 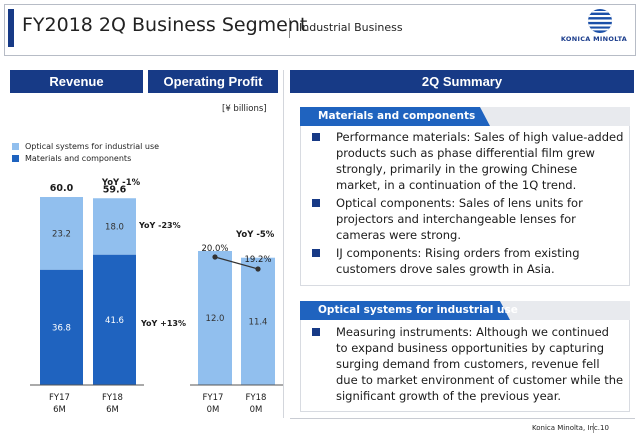 I want to click on revenue-total-label: 60.0, so click(x=62, y=188).